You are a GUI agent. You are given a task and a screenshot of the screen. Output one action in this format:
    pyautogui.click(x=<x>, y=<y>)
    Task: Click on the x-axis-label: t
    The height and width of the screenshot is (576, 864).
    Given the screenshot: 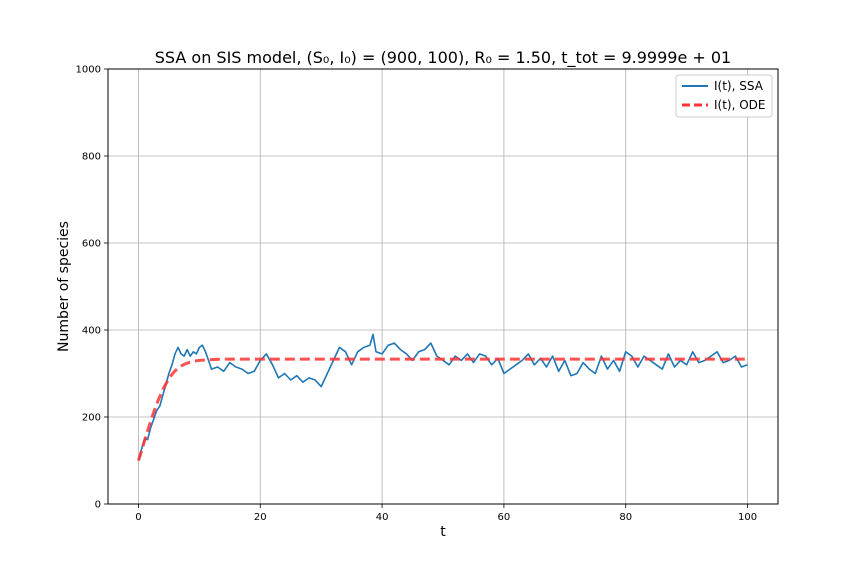 What is the action you would take?
    pyautogui.click(x=443, y=532)
    